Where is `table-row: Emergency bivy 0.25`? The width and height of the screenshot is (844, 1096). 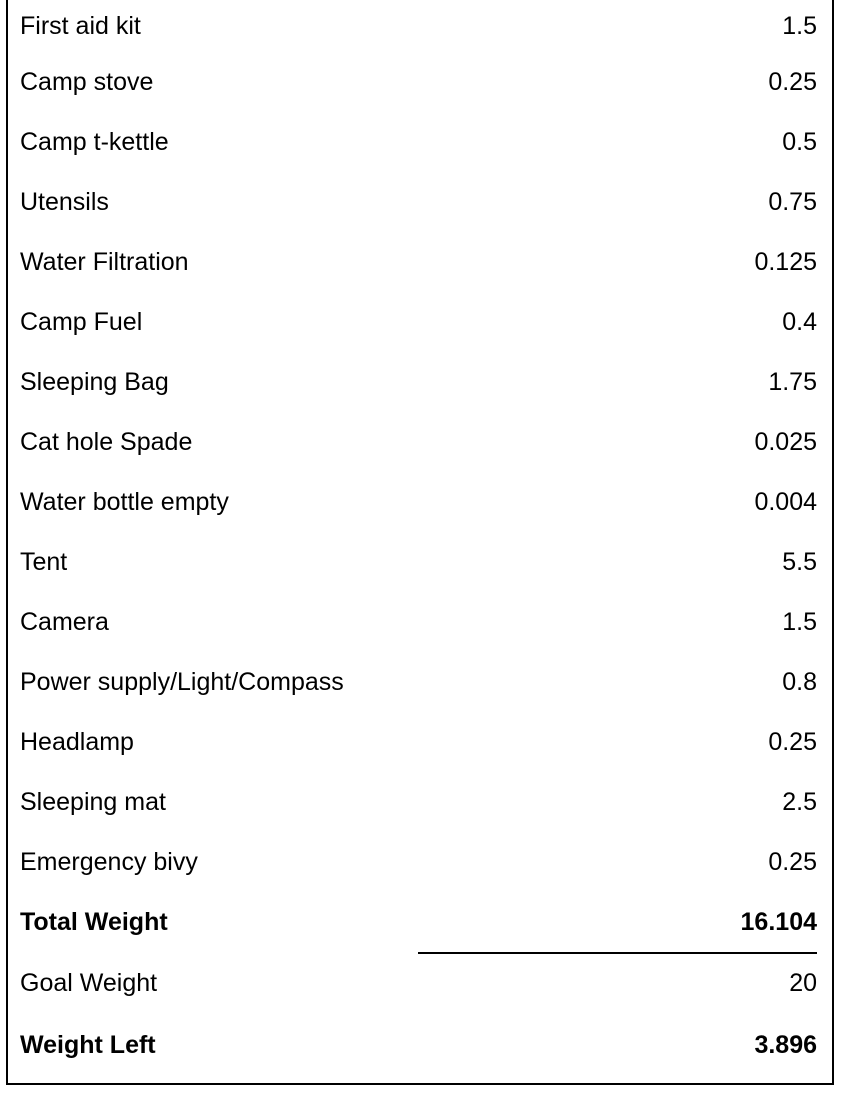
table-row: Emergency bivy 0.25 is located at coordinates (418, 862).